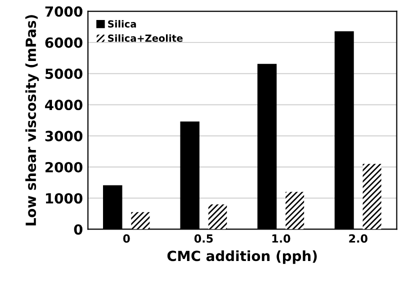  What do you see at coordinates (63, 42) in the screenshot?
I see `y-tick-label: 6000` at bounding box center [63, 42].